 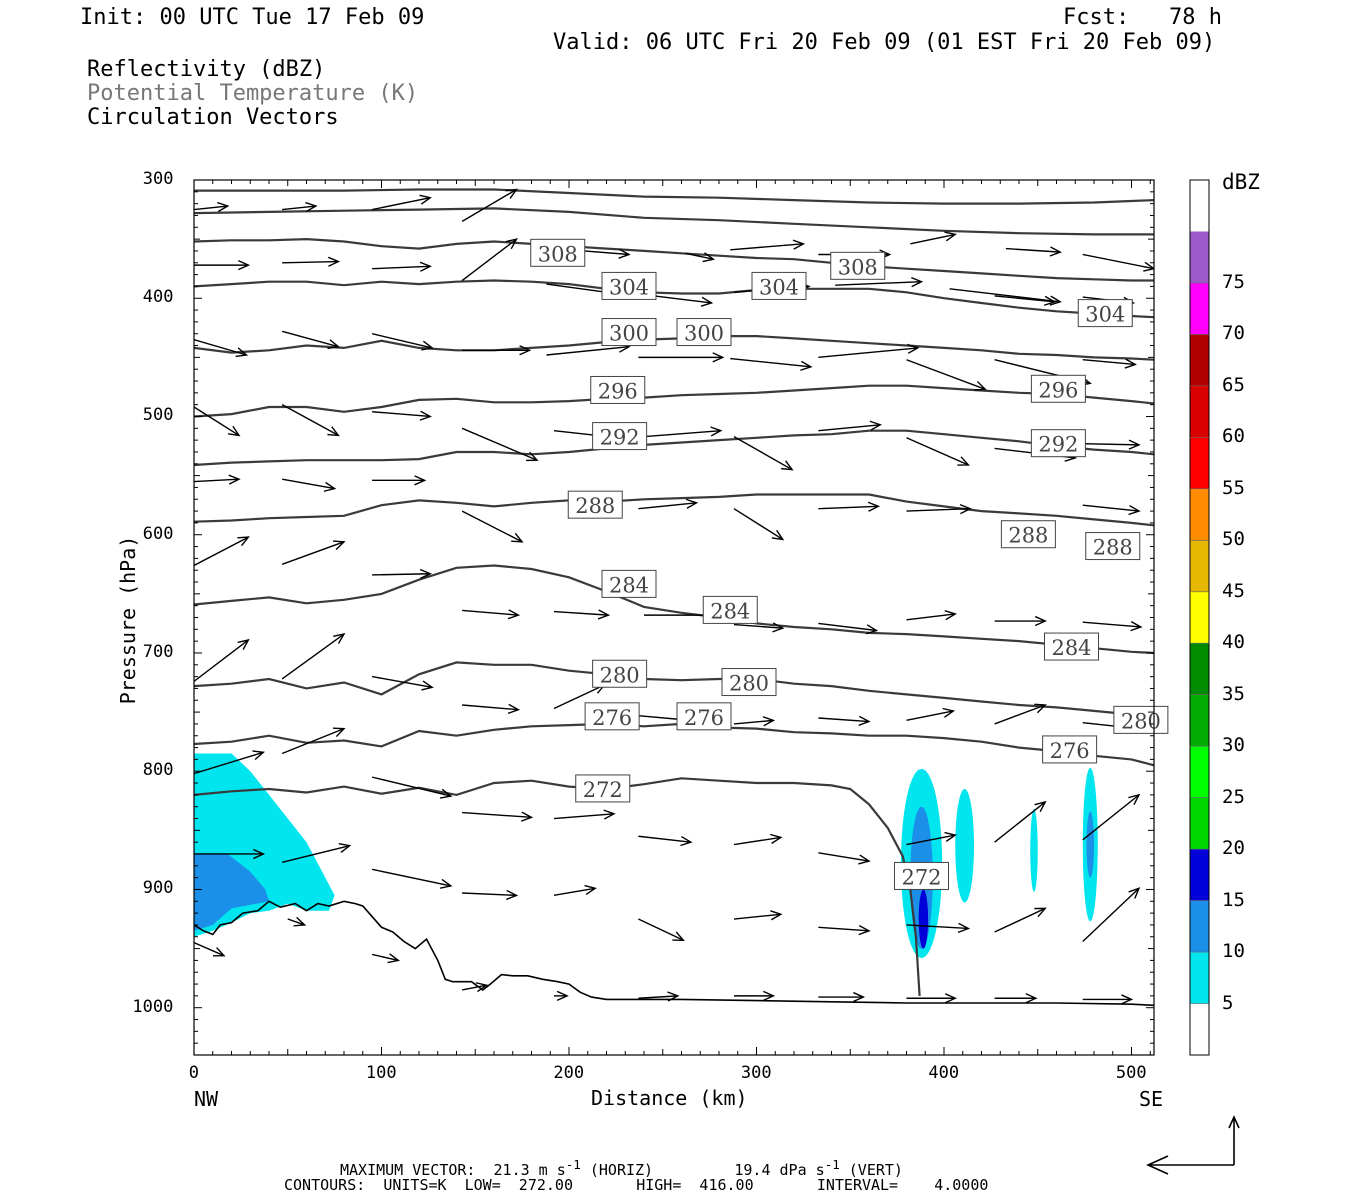 I want to click on colorbar-level-label: 60, so click(x=1233, y=436).